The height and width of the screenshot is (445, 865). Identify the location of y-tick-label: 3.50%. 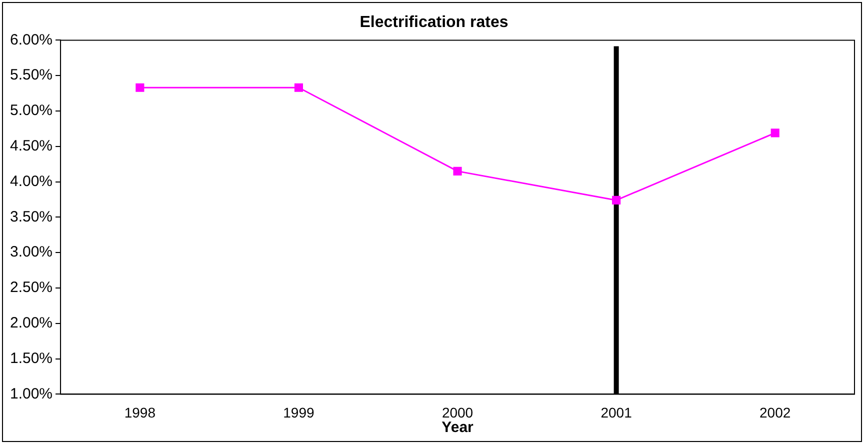
(31, 217).